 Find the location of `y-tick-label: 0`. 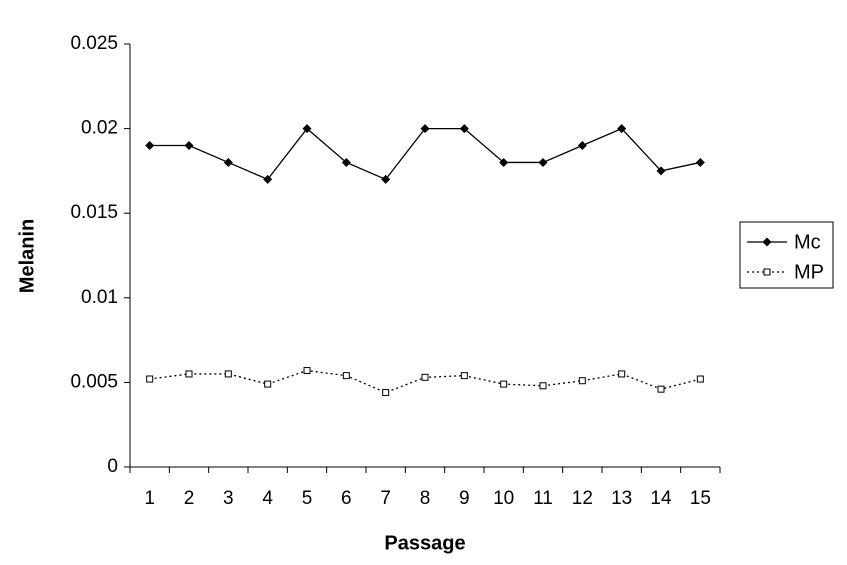

y-tick-label: 0 is located at coordinates (112, 466).